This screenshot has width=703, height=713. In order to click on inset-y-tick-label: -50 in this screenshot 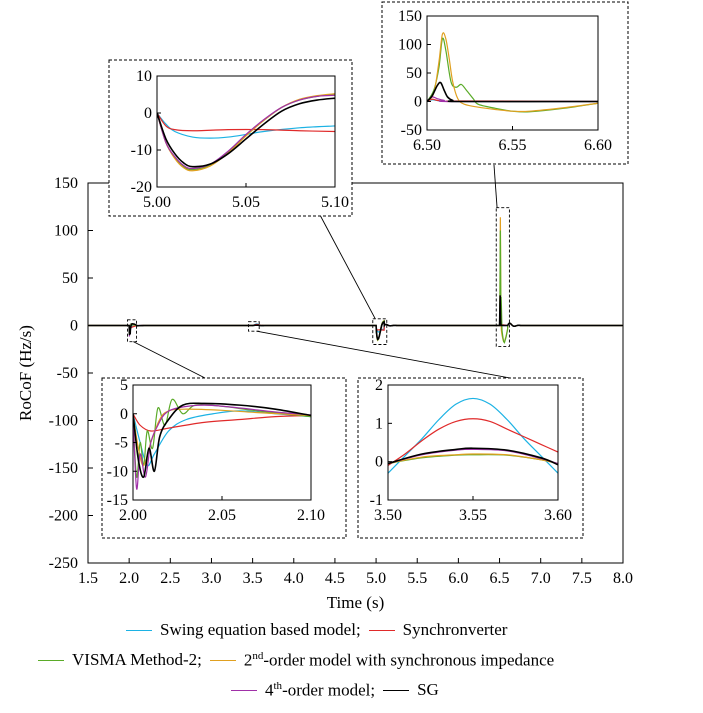, I will do `click(411, 130)`.